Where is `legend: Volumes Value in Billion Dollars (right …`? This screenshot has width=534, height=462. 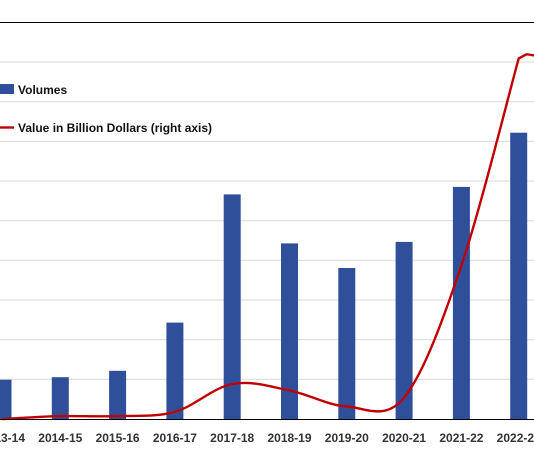
legend: Volumes Value in Billion Dollars (right … is located at coordinates (106, 109).